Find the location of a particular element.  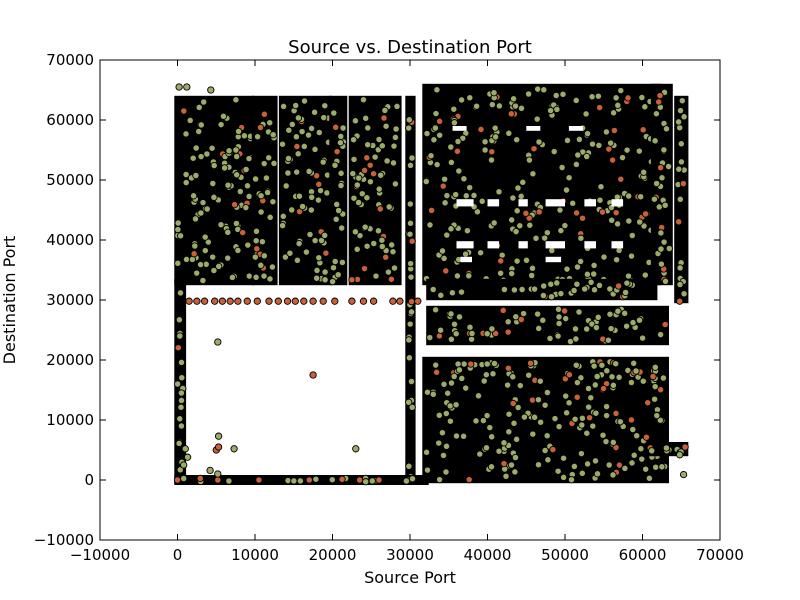

y-tick-label: 30000 is located at coordinates (70, 300).